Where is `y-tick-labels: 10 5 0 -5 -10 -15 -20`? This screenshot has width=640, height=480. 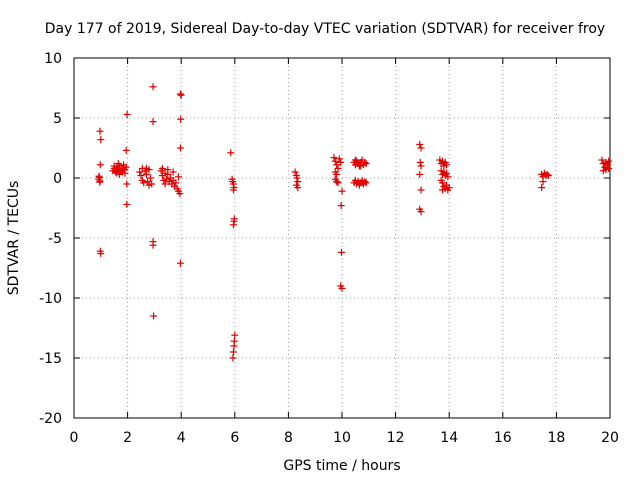 y-tick-labels: 10 5 0 -5 -10 -15 -20 is located at coordinates (50, 239).